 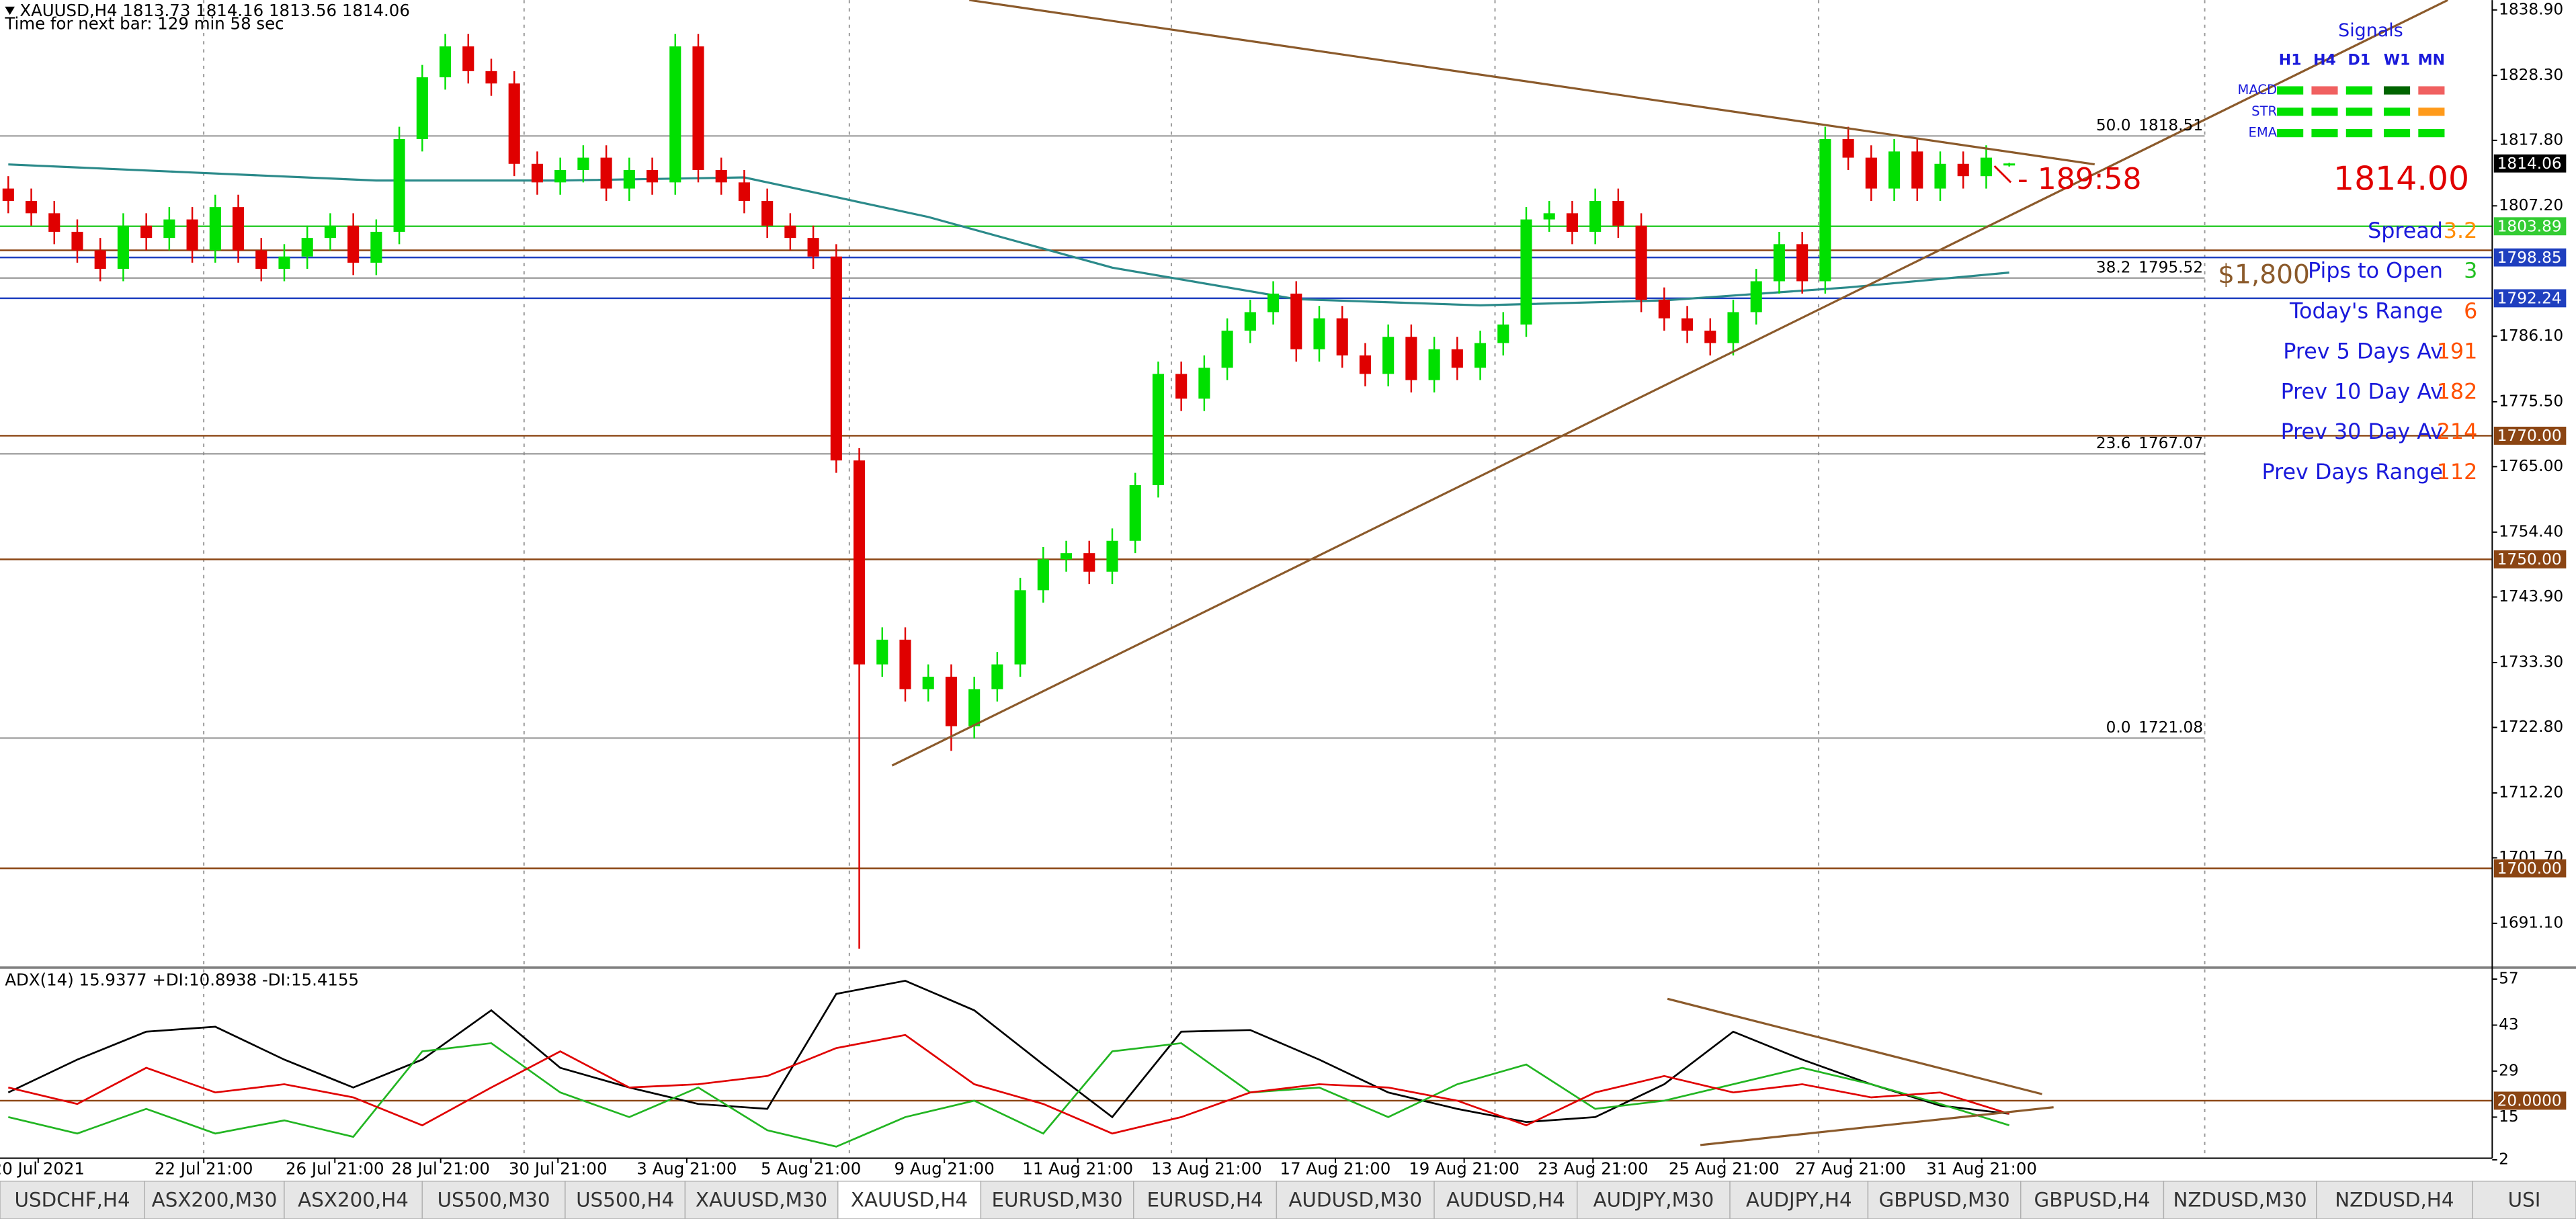 What do you see at coordinates (2509, 1070) in the screenshot?
I see `y-tick-label: 29` at bounding box center [2509, 1070].